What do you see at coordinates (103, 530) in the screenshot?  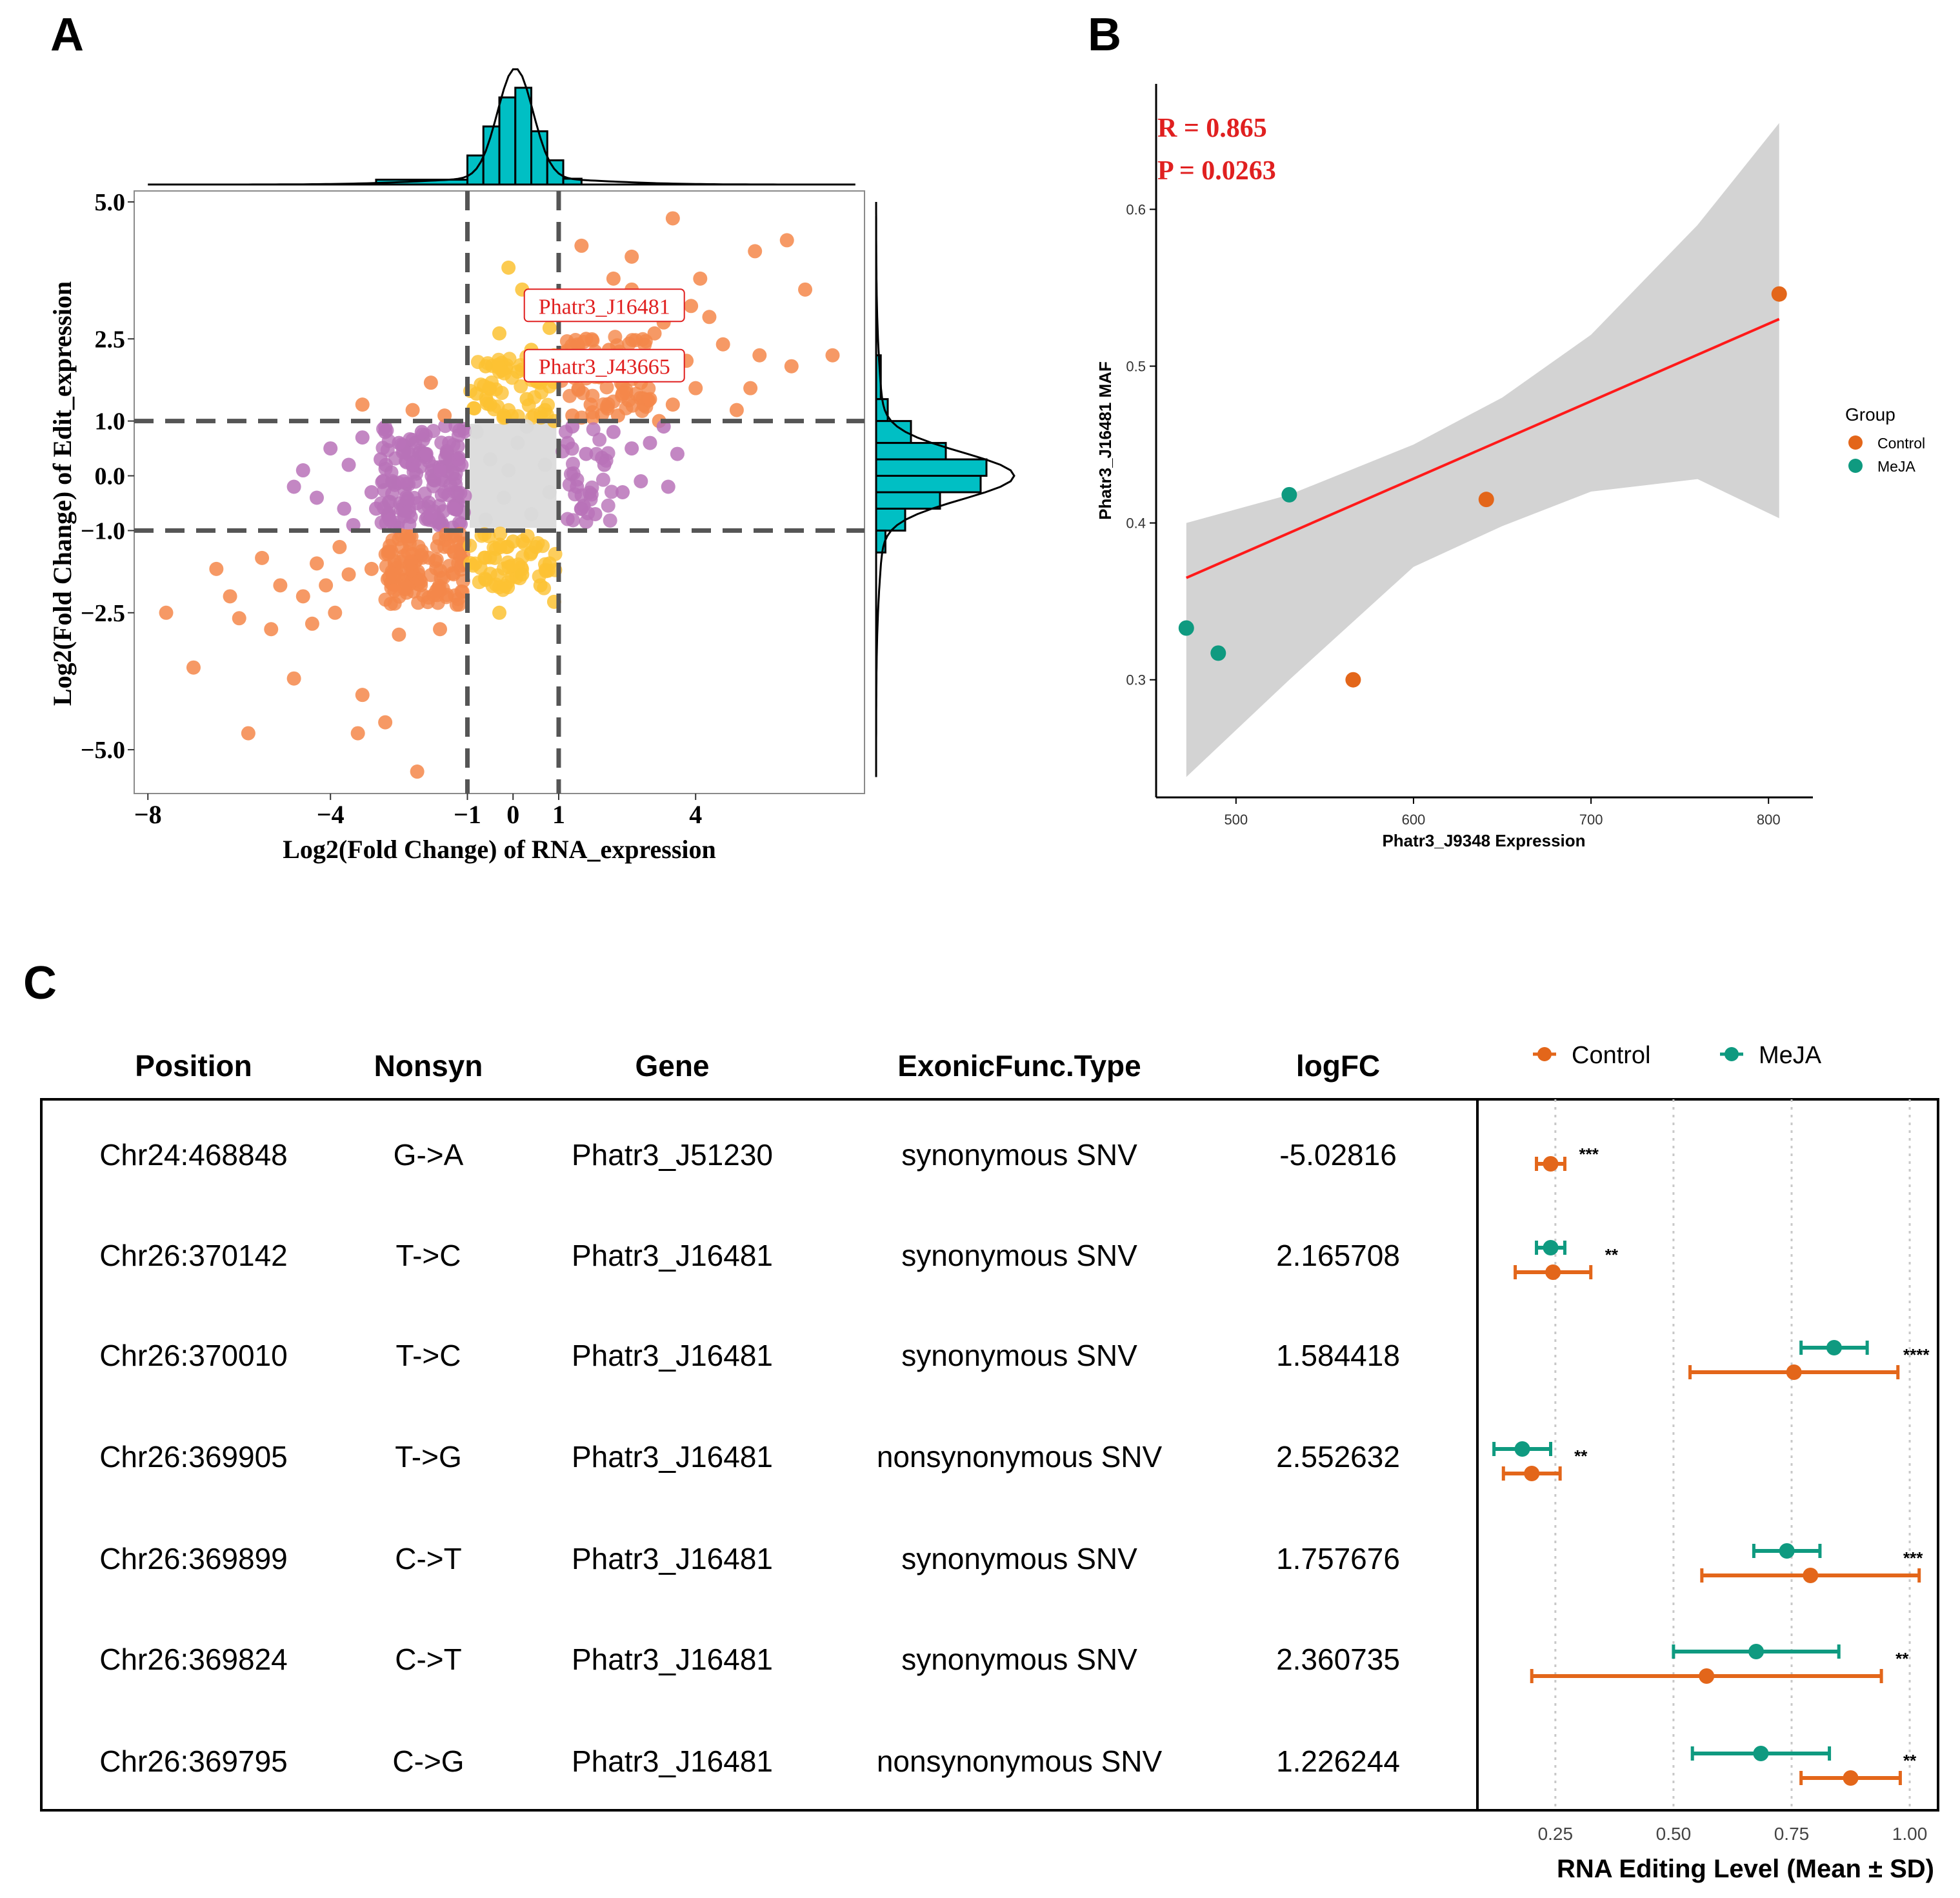 I see `y-tick-label: −1.0` at bounding box center [103, 530].